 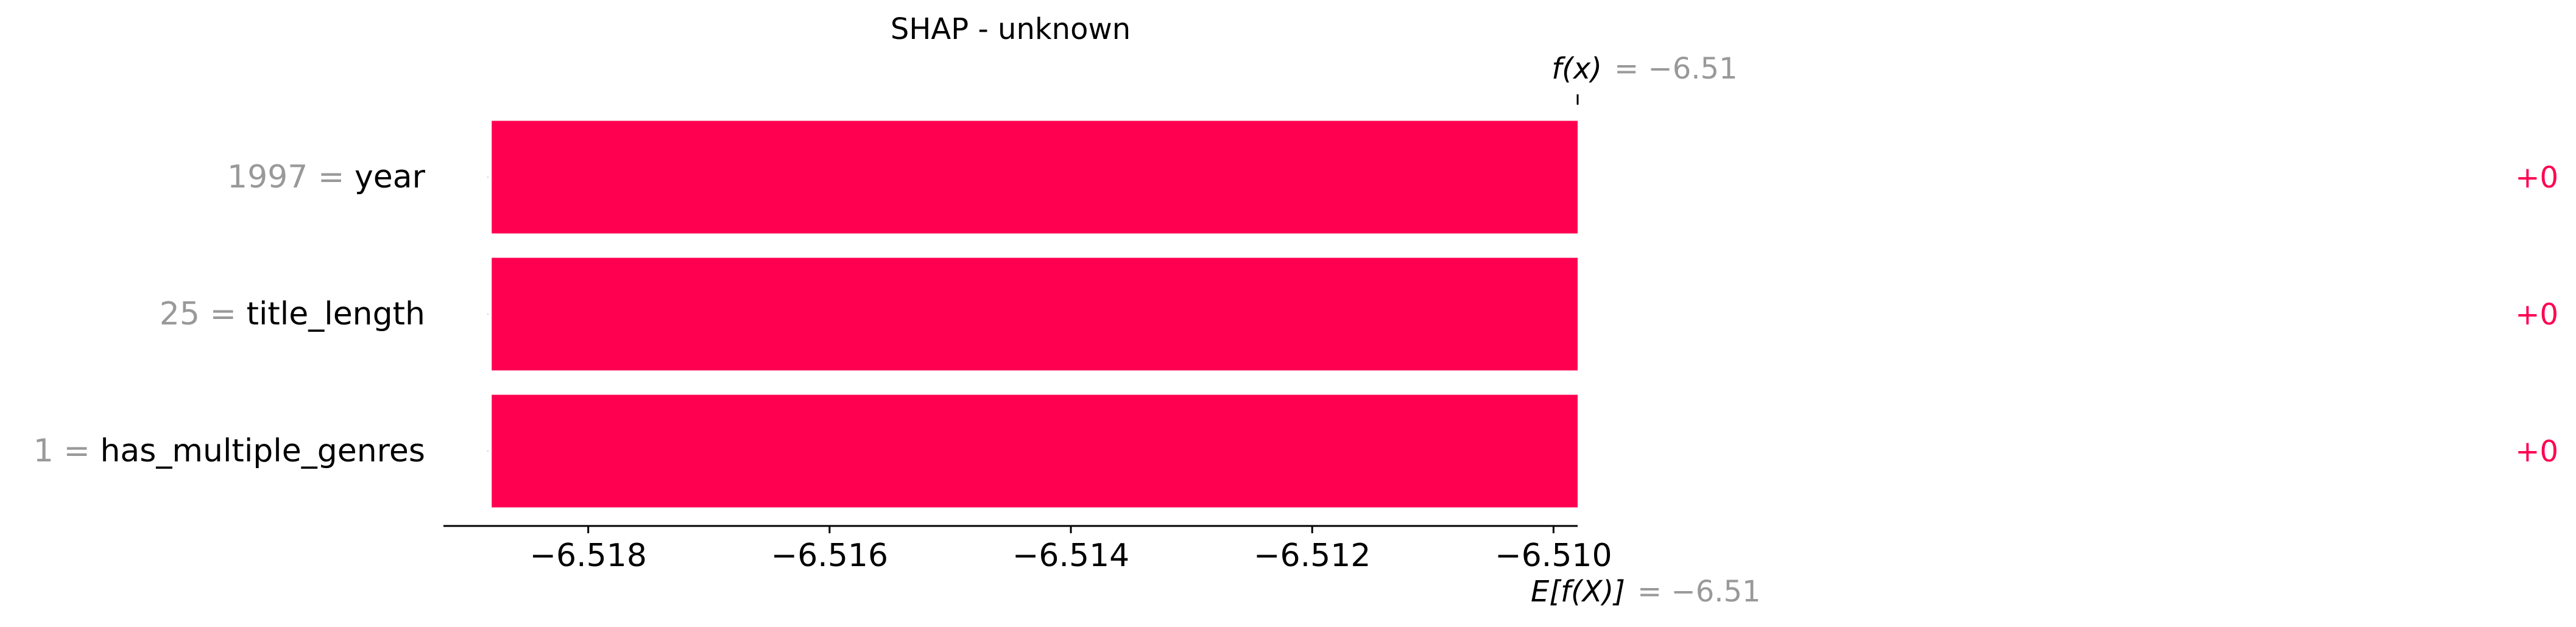 I want to click on bar-has-multiple-genres, so click(x=1035, y=451).